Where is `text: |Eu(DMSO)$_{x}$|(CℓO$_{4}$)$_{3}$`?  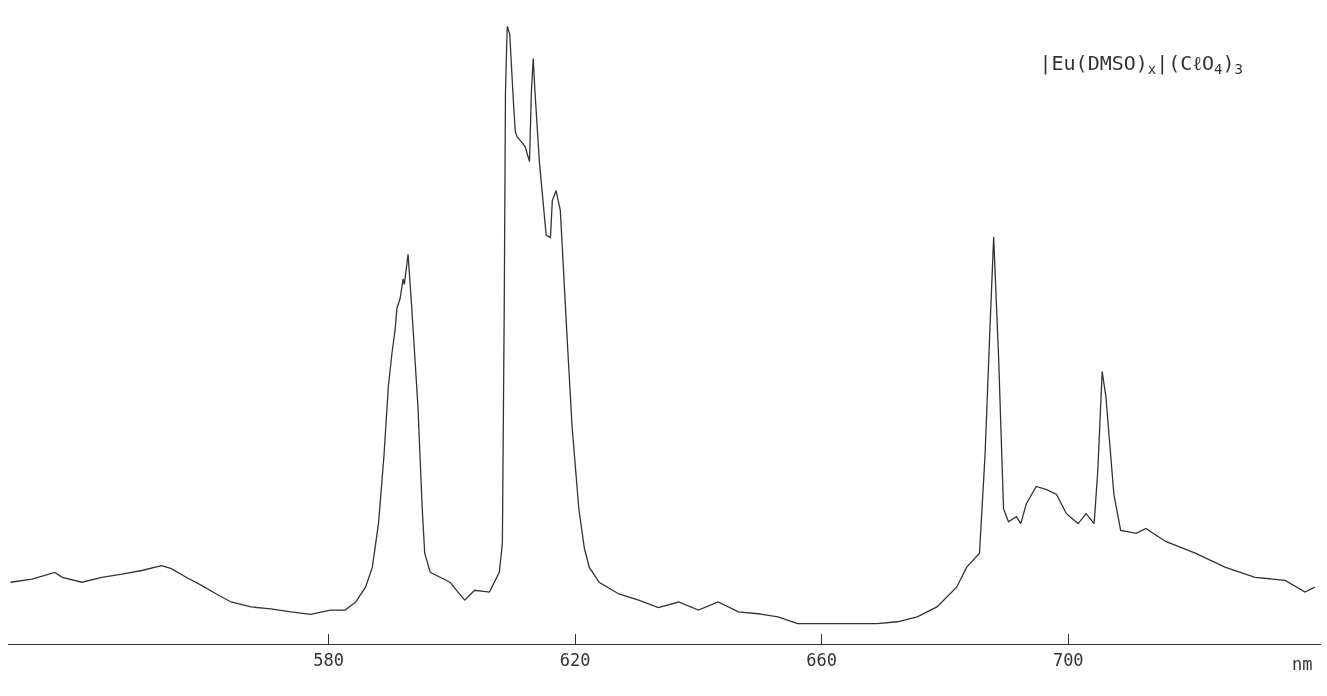 text: |Eu(DMSO)$_{x}$|(CℓO$_{4}$)$_{3}$ is located at coordinates (1141, 63).